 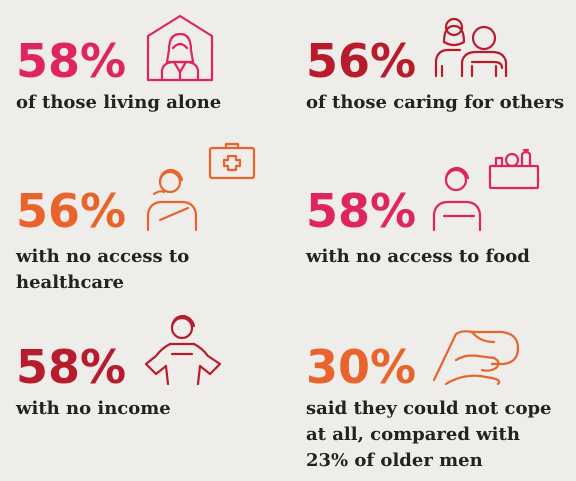 I want to click on stat-description: of those living alone, so click(x=119, y=102).